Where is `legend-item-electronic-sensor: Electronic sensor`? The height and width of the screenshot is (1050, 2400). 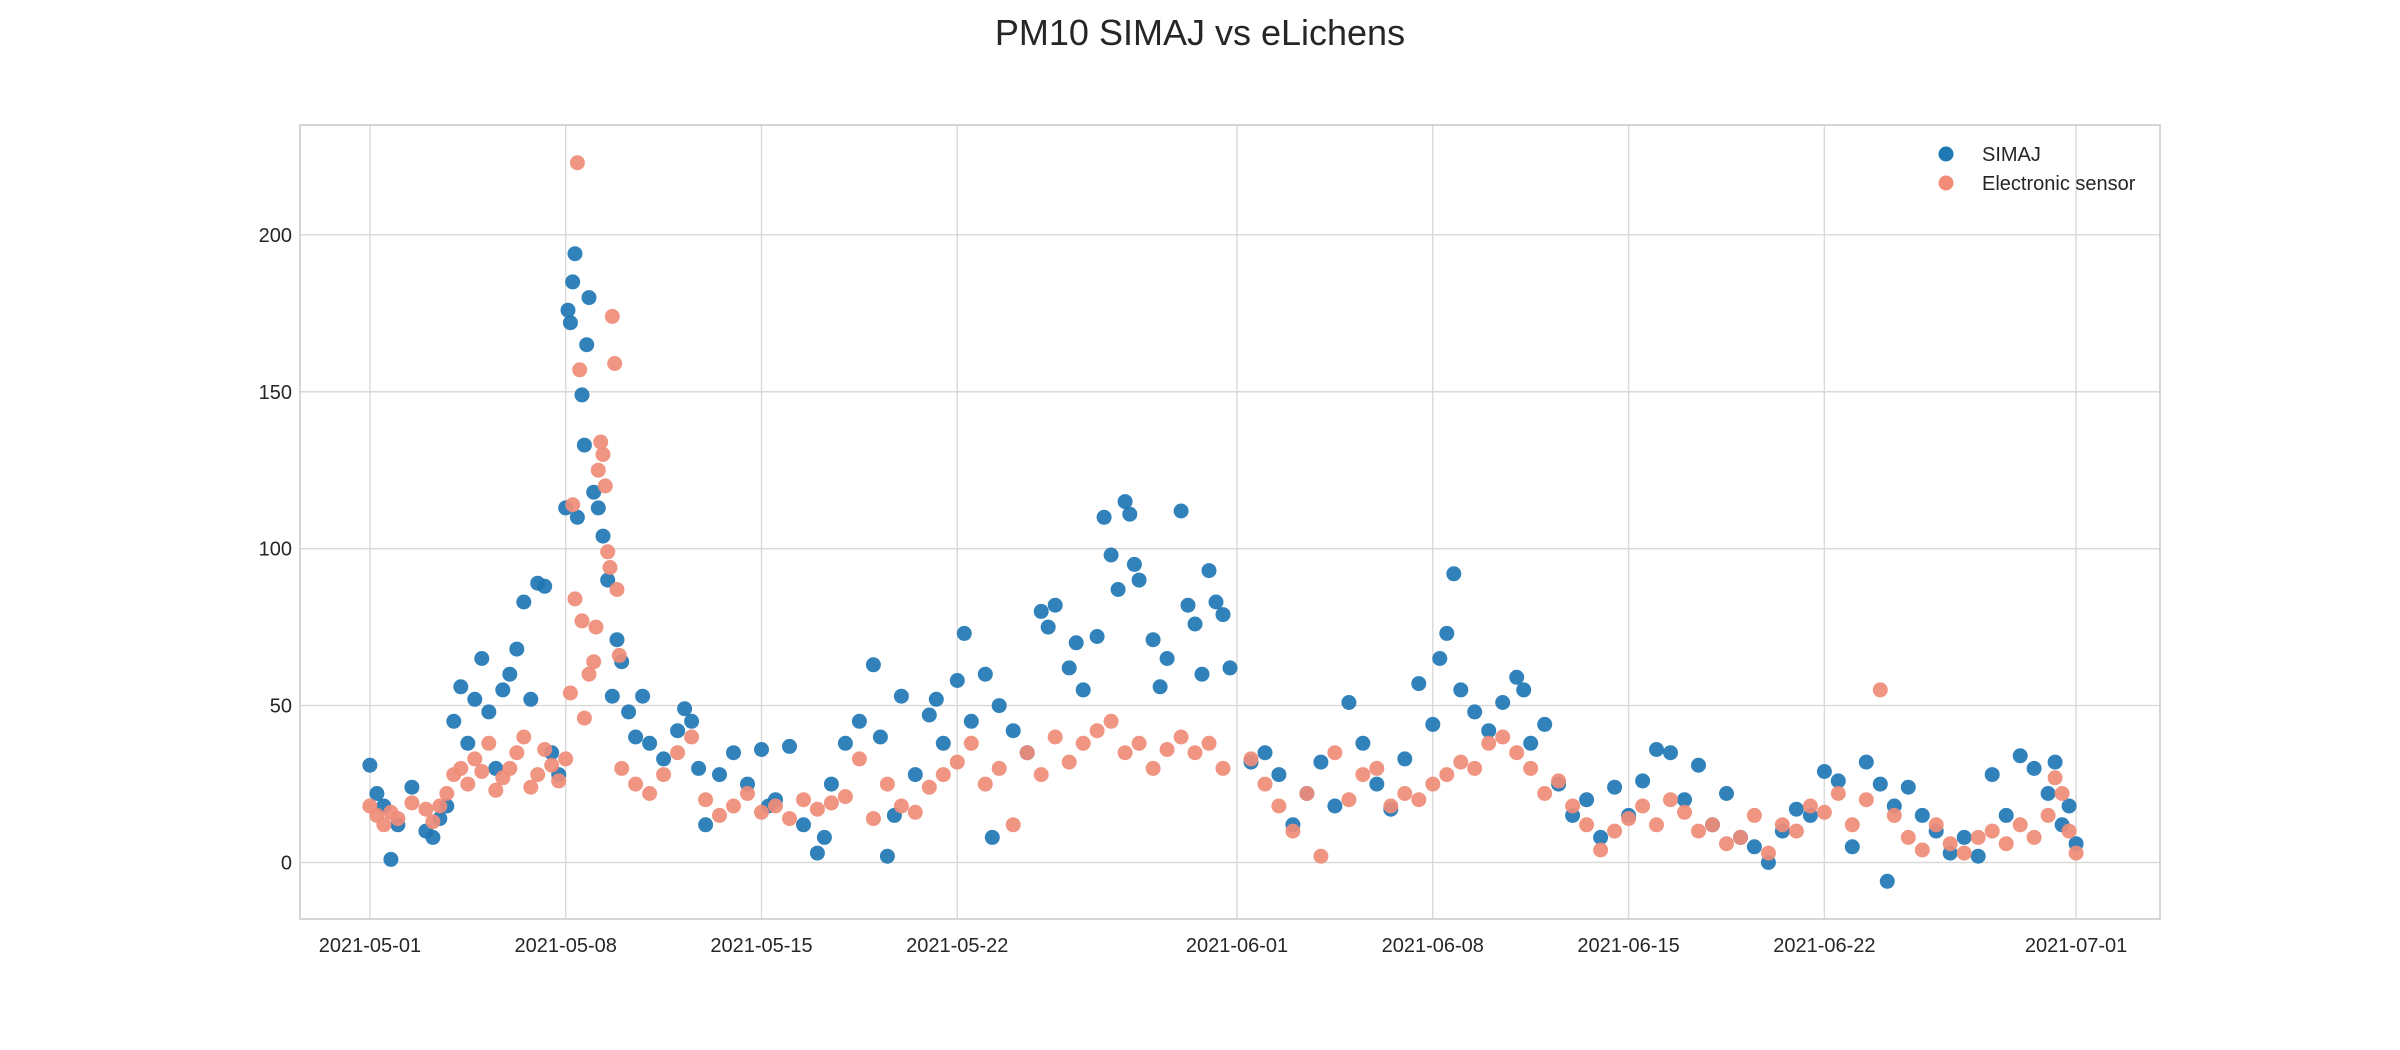 legend-item-electronic-sensor: Electronic sensor is located at coordinates (2037, 184).